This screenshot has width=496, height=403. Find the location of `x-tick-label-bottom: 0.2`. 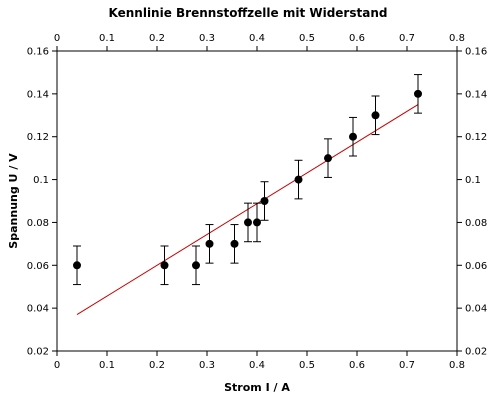

x-tick-label-bottom: 0.2 is located at coordinates (157, 365).